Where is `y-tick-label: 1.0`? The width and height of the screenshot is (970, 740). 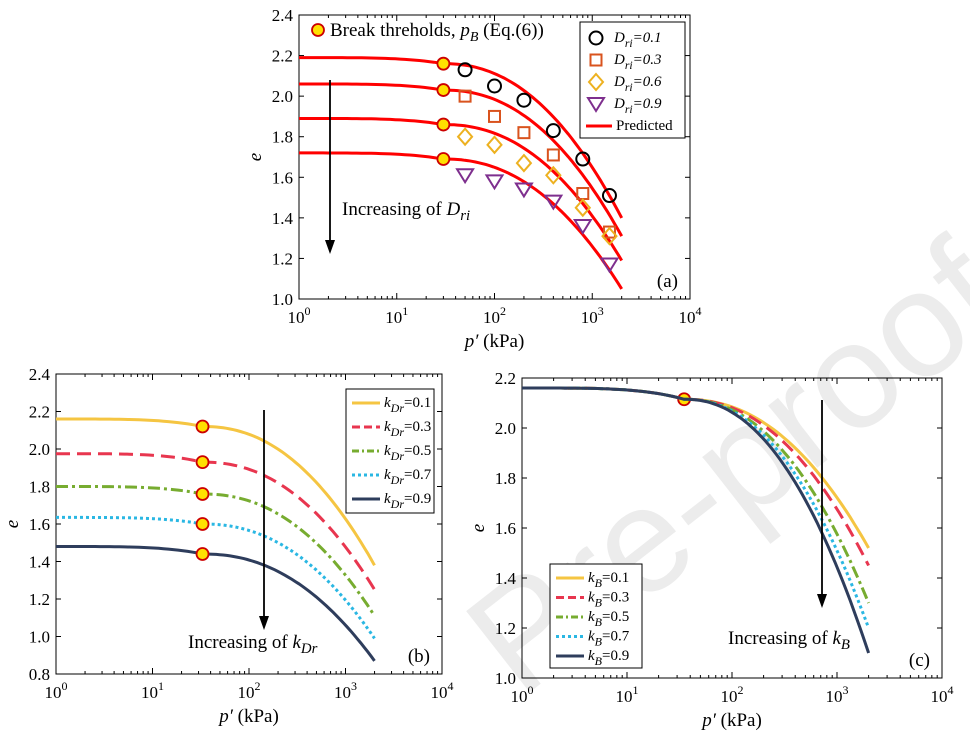
y-tick-label: 1.0 is located at coordinates (282, 299).